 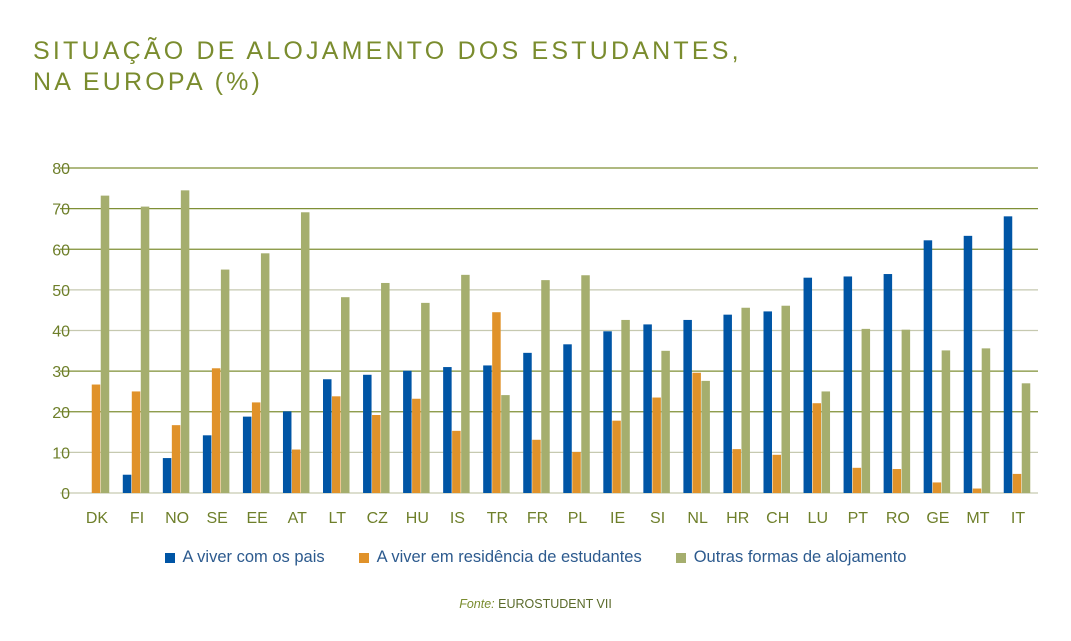 I want to click on y-tick-label: 60, so click(x=61, y=250).